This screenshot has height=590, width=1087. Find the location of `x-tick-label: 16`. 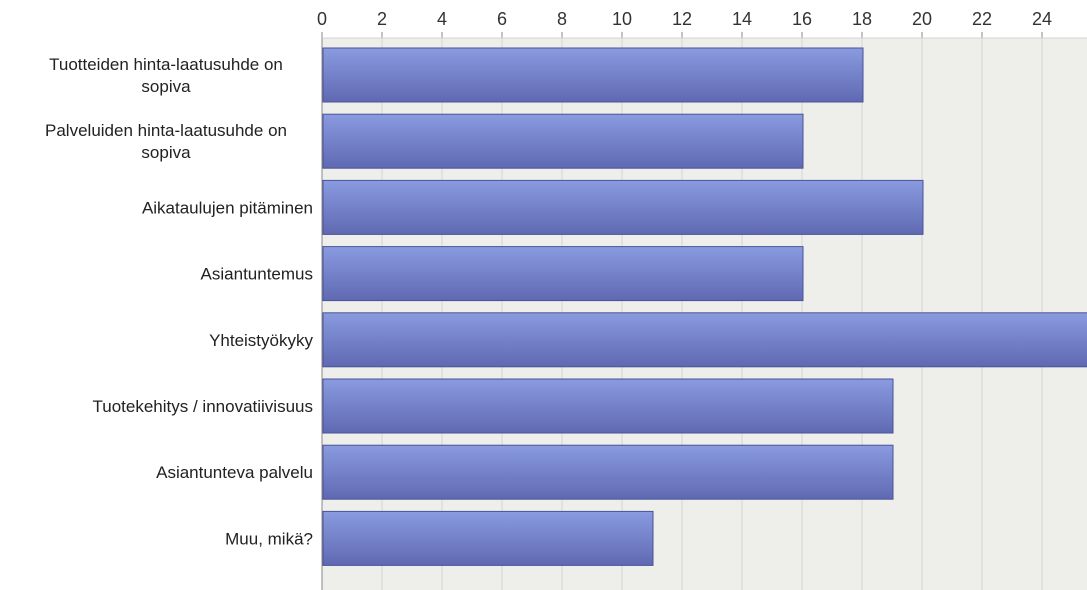

x-tick-label: 16 is located at coordinates (802, 19).